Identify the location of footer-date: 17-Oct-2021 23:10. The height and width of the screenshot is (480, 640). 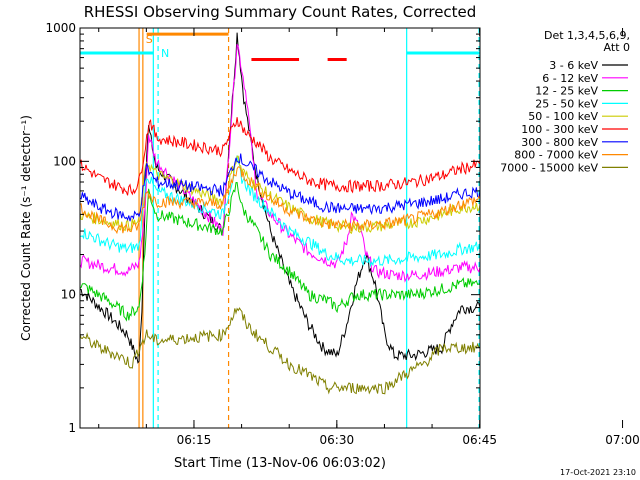
(598, 472).